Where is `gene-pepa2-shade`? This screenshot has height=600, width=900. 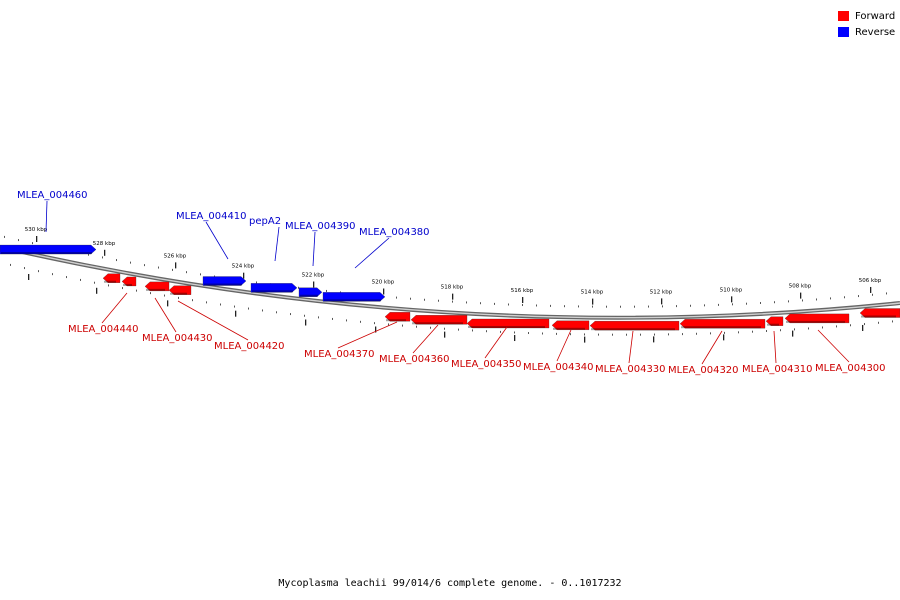
gene-pepa2-shade is located at coordinates (272, 291).